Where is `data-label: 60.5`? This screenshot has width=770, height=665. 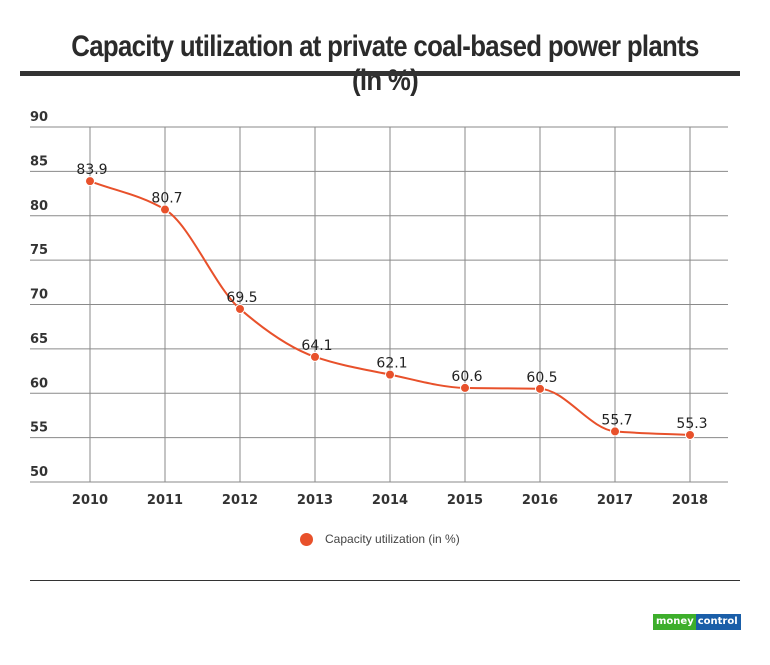
data-label: 60.5 is located at coordinates (541, 378).